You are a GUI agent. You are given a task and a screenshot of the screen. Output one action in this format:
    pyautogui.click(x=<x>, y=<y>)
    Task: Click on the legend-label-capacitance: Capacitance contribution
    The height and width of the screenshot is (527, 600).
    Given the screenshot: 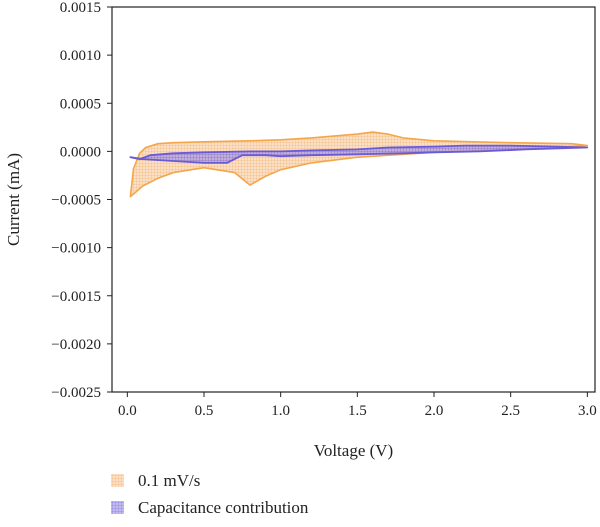 What is the action you would take?
    pyautogui.click(x=223, y=507)
    